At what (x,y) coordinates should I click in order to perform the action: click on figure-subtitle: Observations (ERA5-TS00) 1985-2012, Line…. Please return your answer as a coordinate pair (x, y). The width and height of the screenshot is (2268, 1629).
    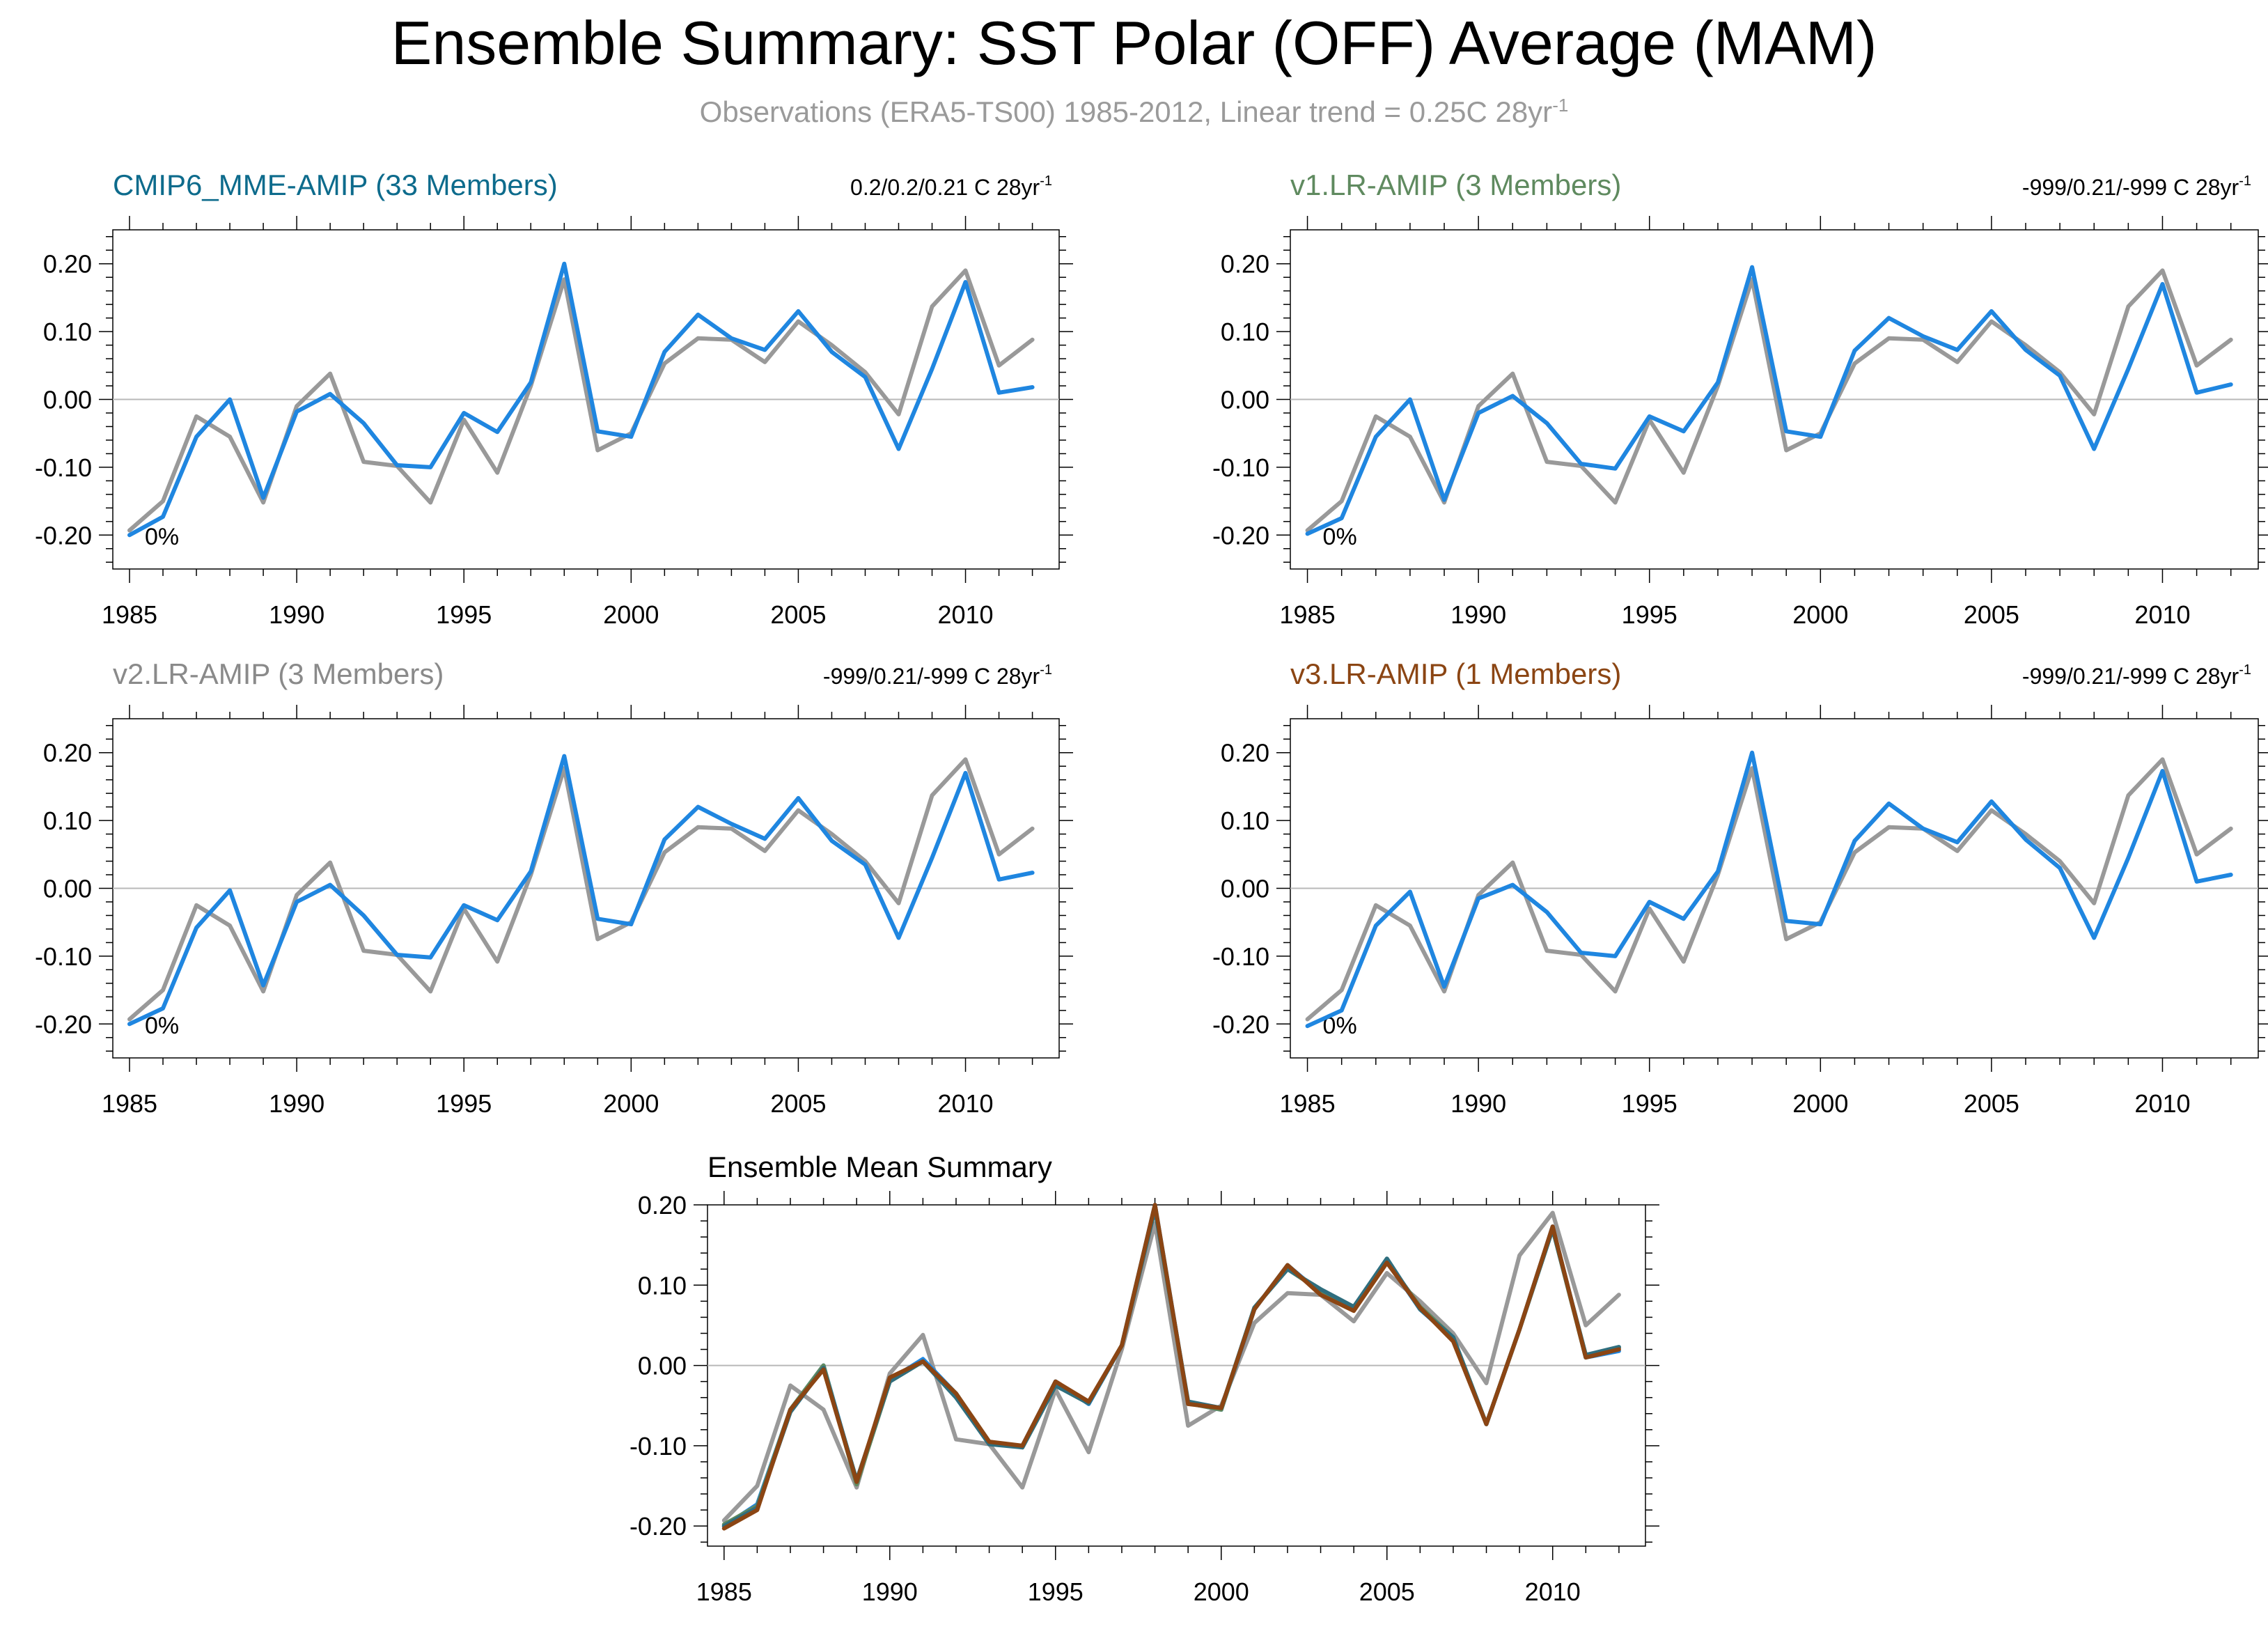
    Looking at the image, I should click on (1134, 112).